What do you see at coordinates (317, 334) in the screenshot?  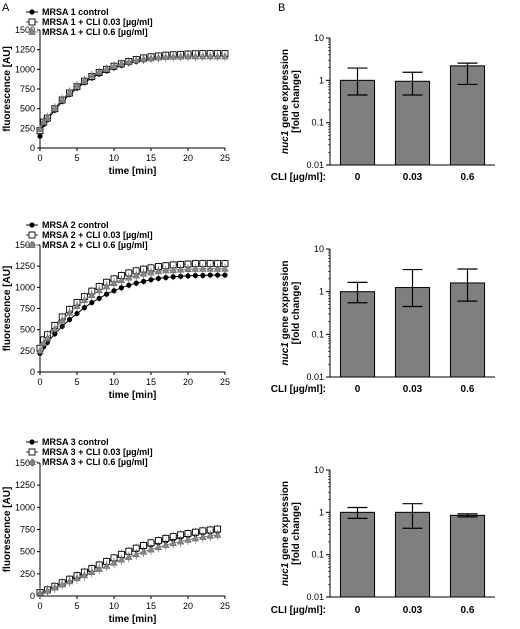 I see `y-tick-label: 0.1` at bounding box center [317, 334].